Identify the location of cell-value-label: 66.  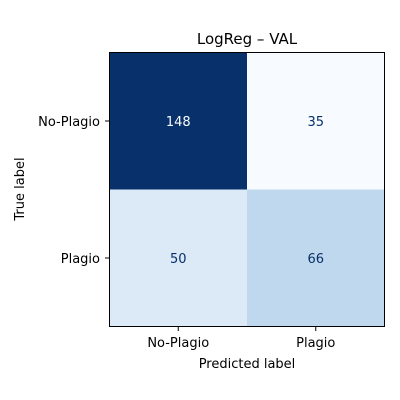
(315, 259).